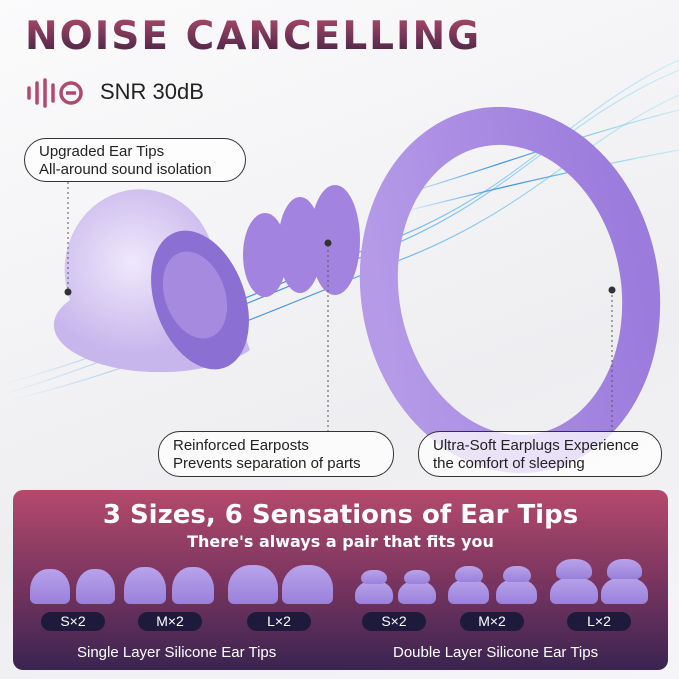  I want to click on callout-line: All-around sound isolation, so click(125, 169).